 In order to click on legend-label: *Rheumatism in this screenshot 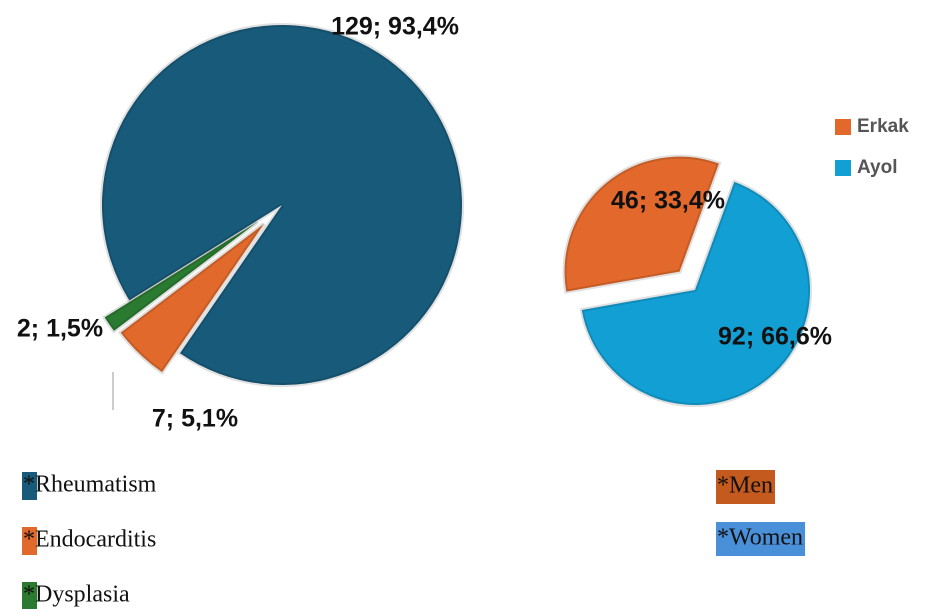, I will do `click(90, 485)`.